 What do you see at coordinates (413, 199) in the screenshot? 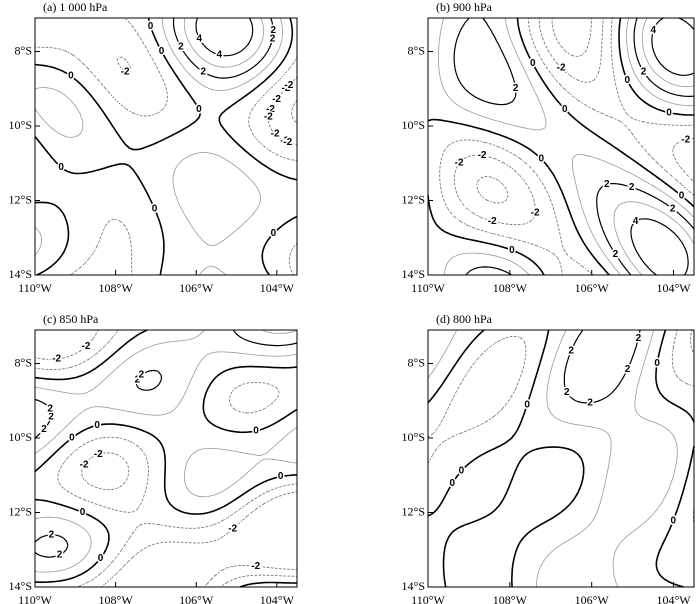
I see `y-tick-label: 12°S` at bounding box center [413, 199].